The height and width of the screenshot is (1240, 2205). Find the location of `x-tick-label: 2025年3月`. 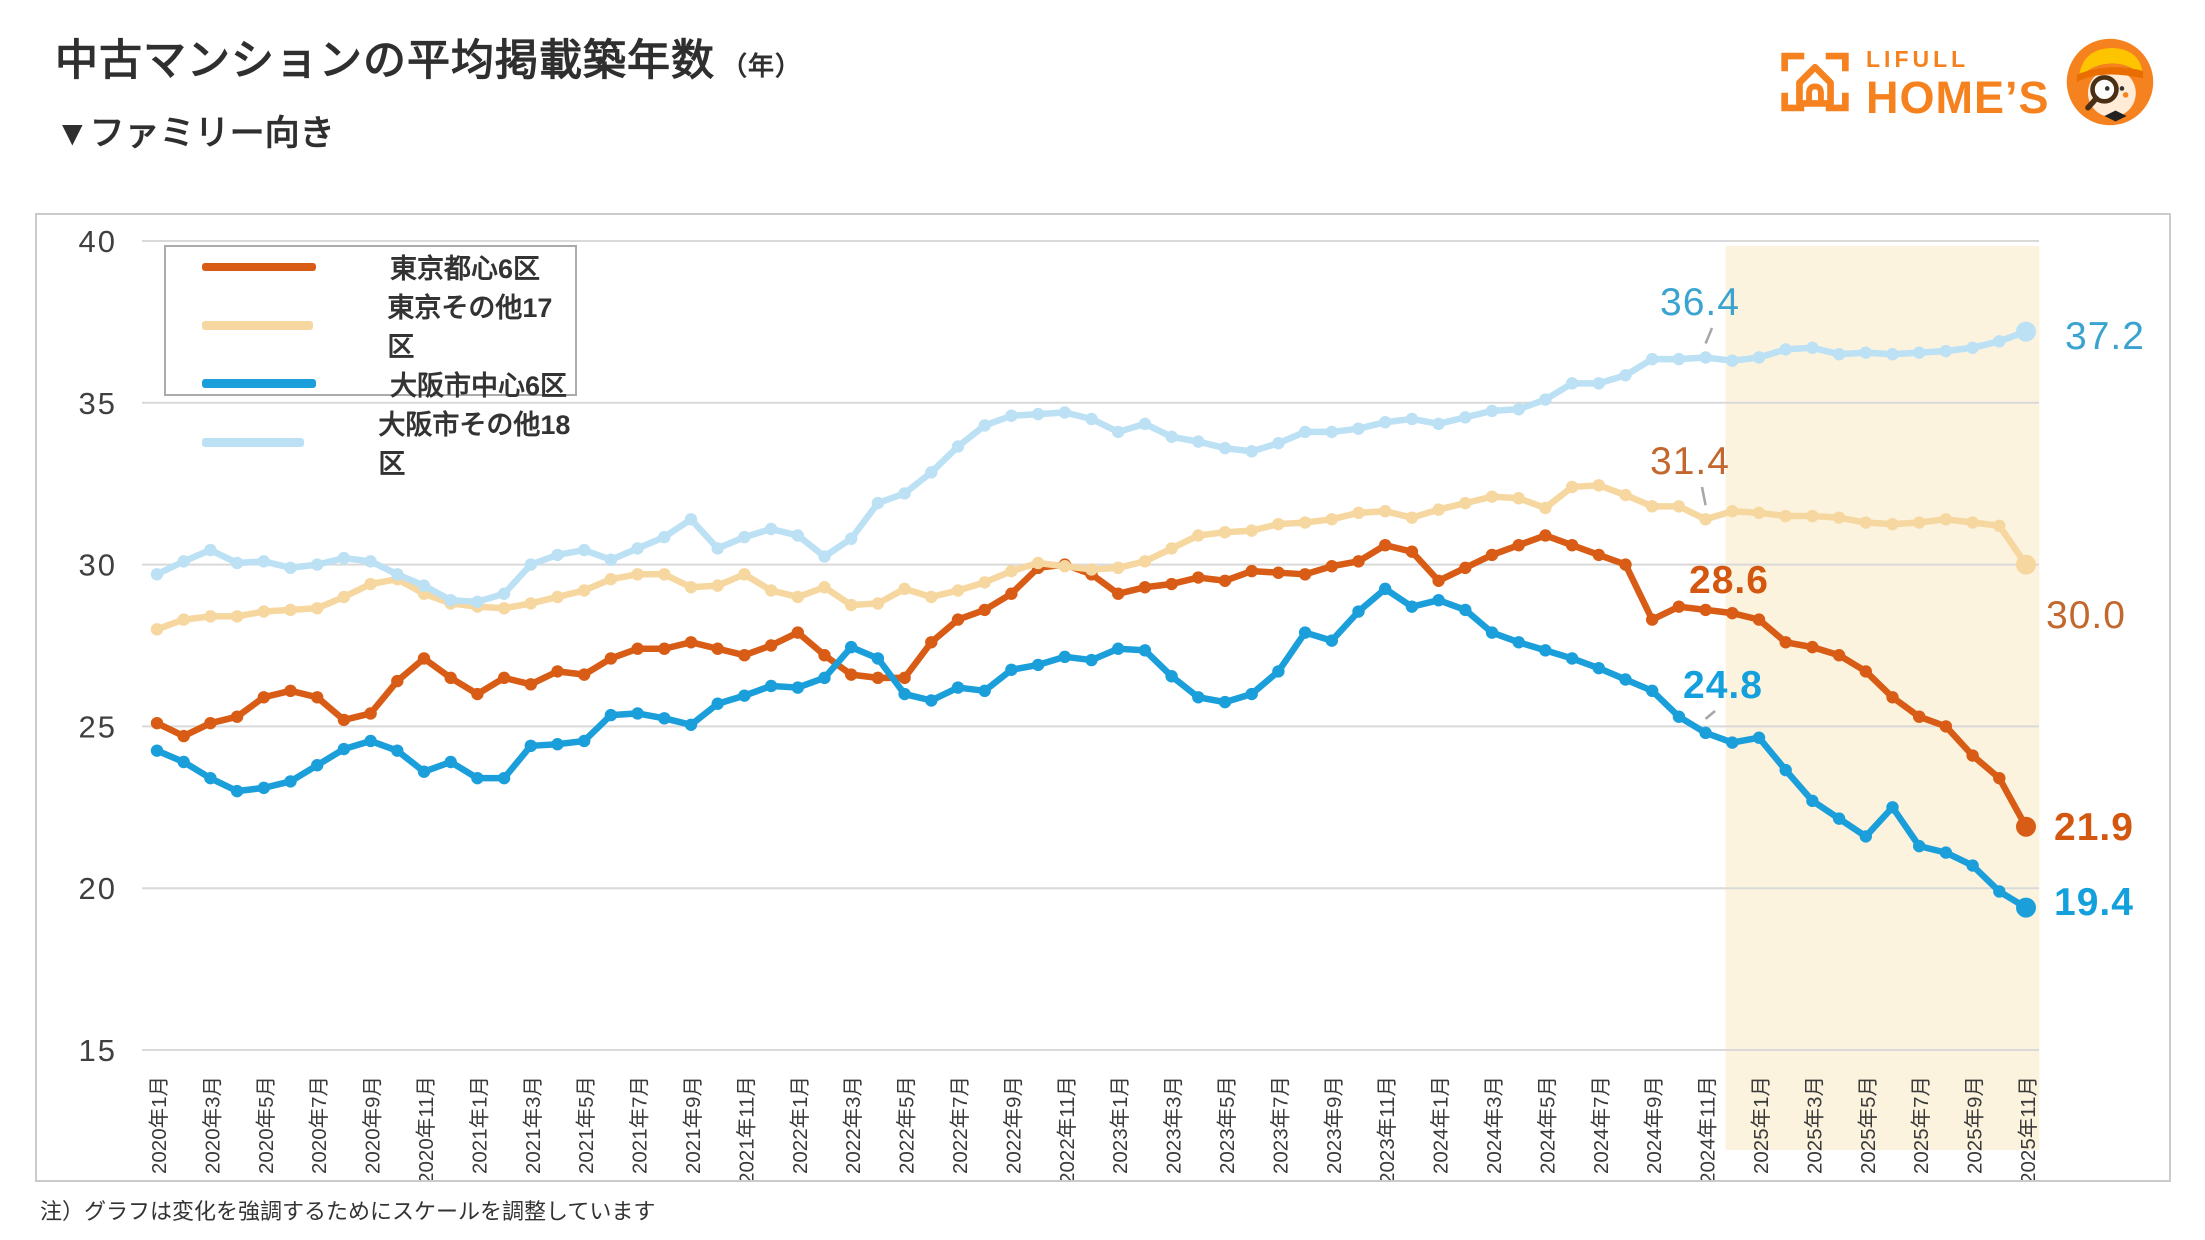

x-tick-label: 2025年3月 is located at coordinates (1814, 1125).